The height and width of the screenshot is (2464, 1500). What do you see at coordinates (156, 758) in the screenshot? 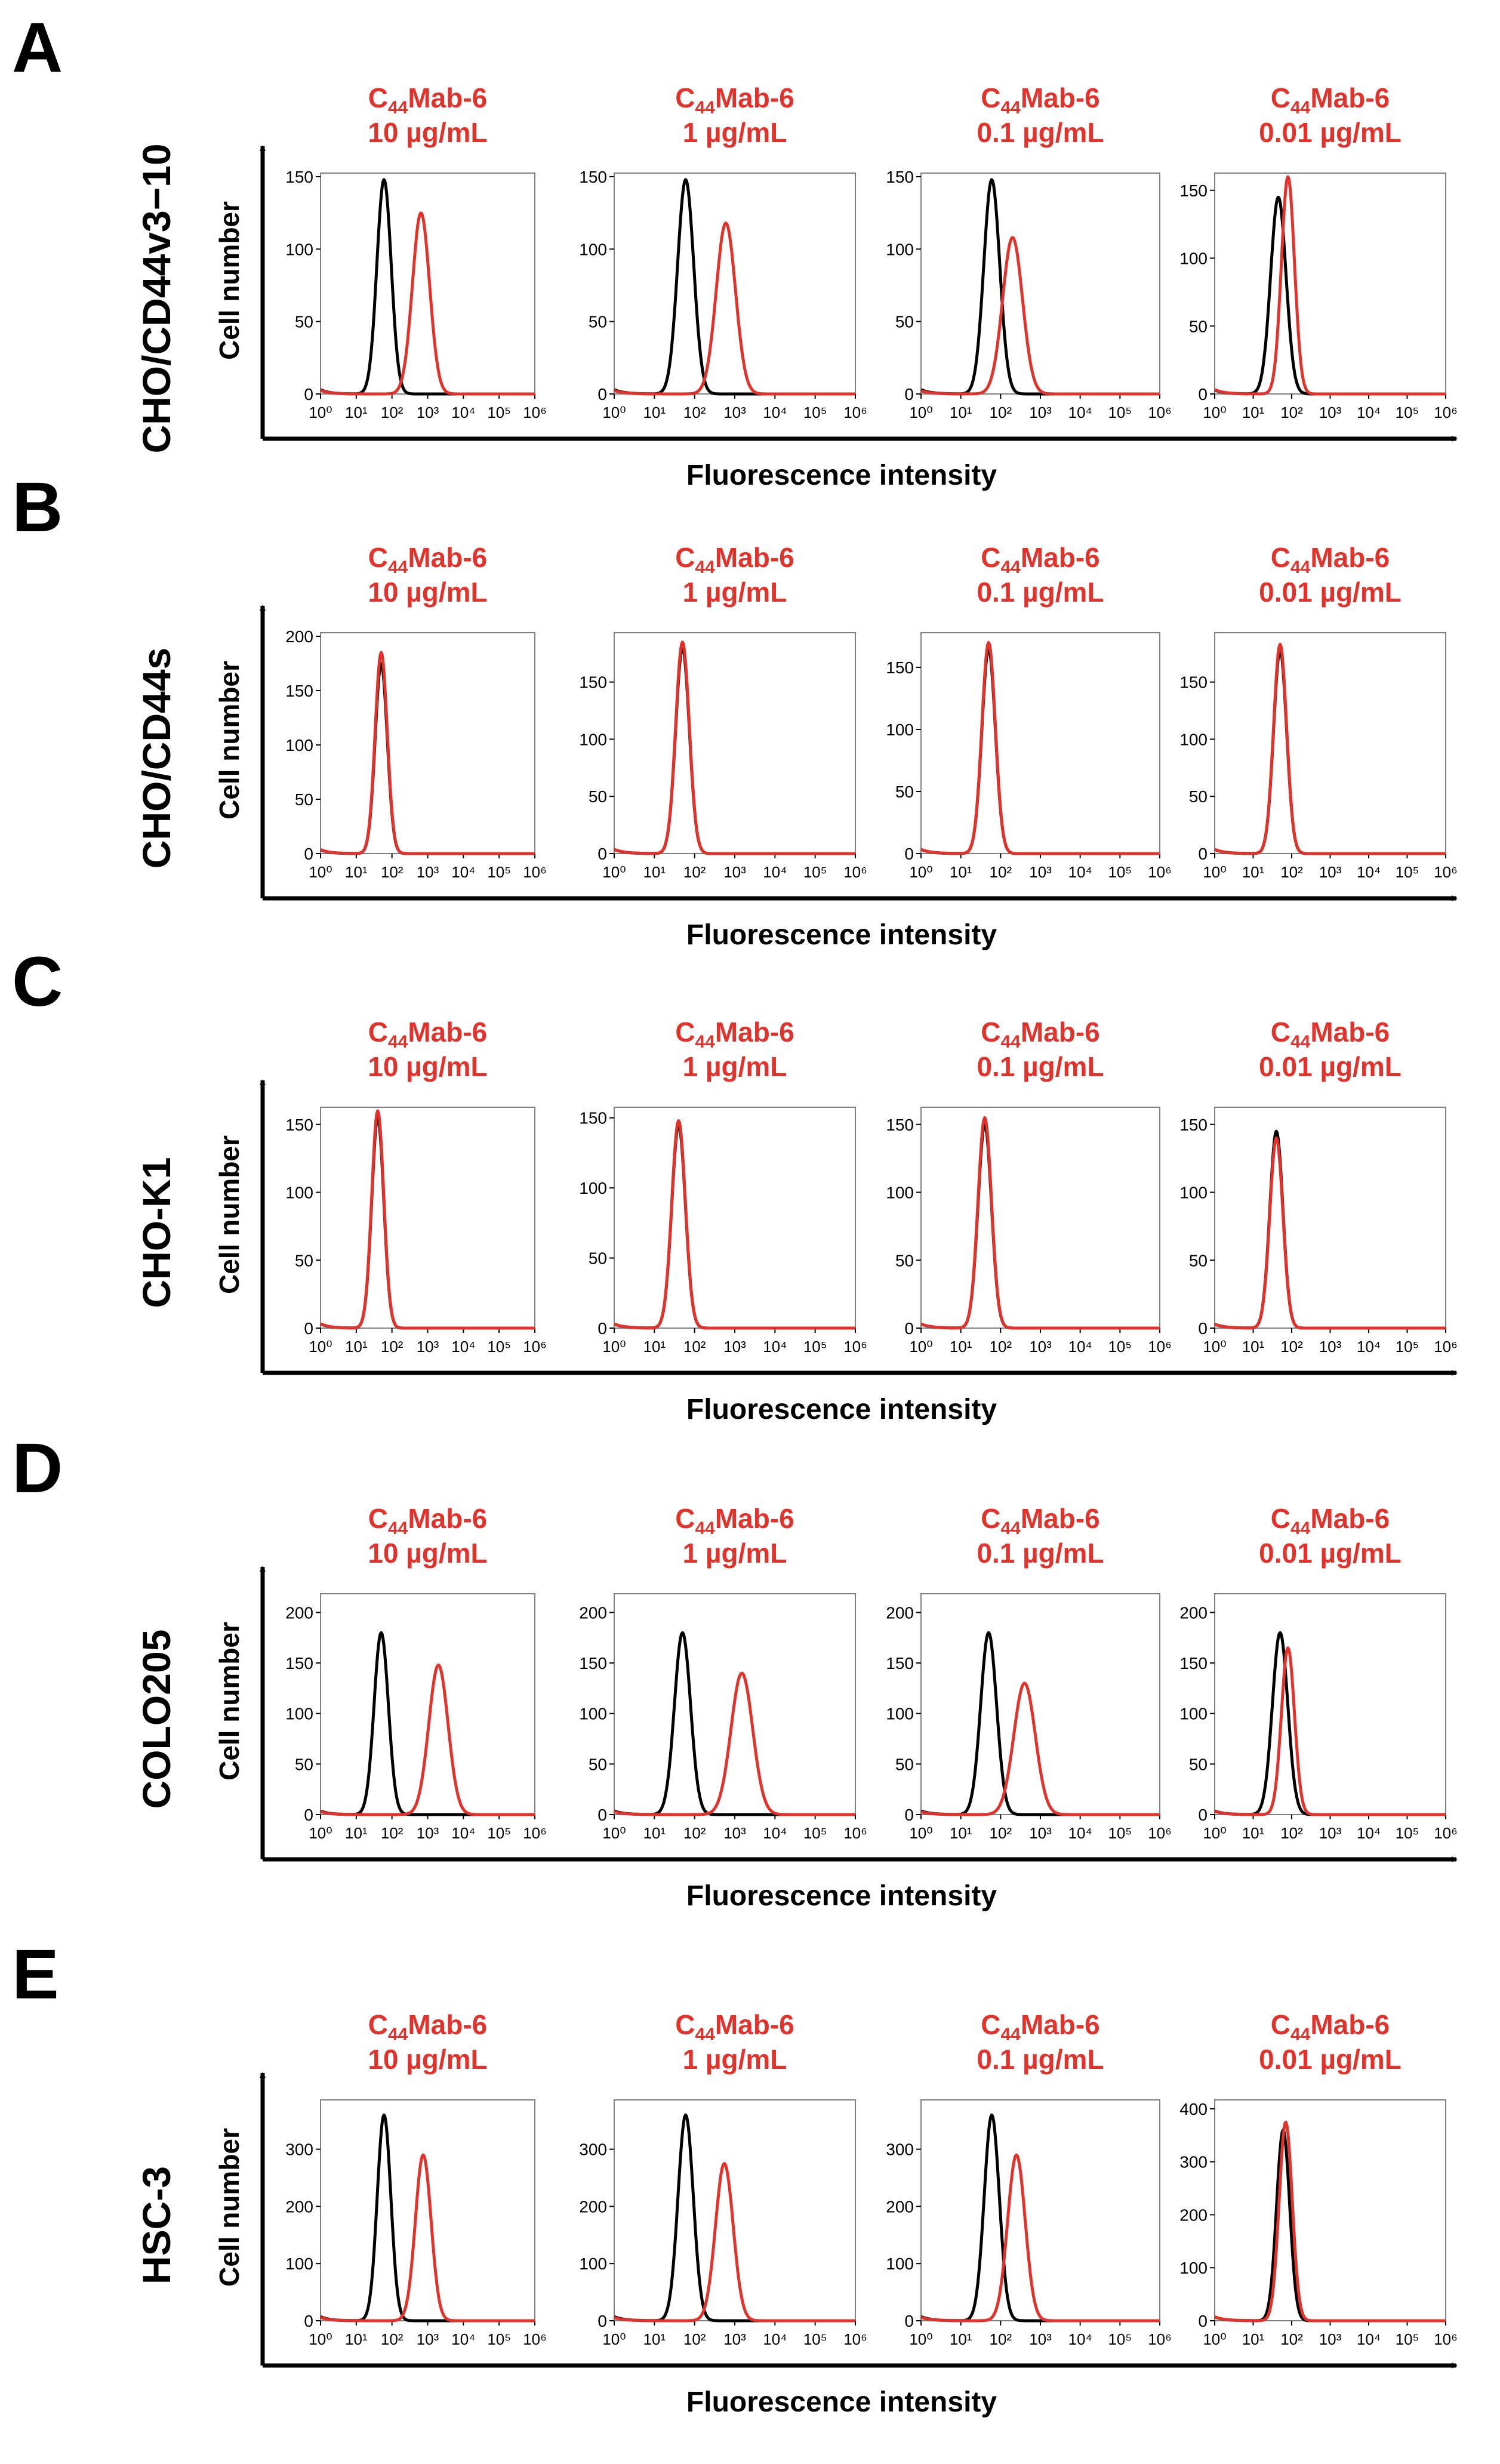
I see `cell-line-label: CHO/CD44s` at bounding box center [156, 758].